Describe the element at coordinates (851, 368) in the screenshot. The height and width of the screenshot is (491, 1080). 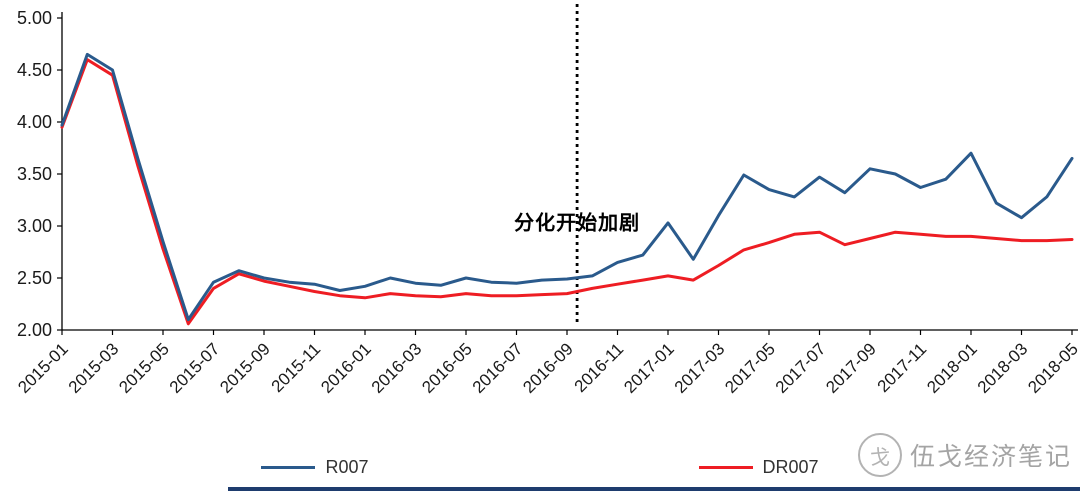
I see `x-tick-label: 2017-09` at that location.